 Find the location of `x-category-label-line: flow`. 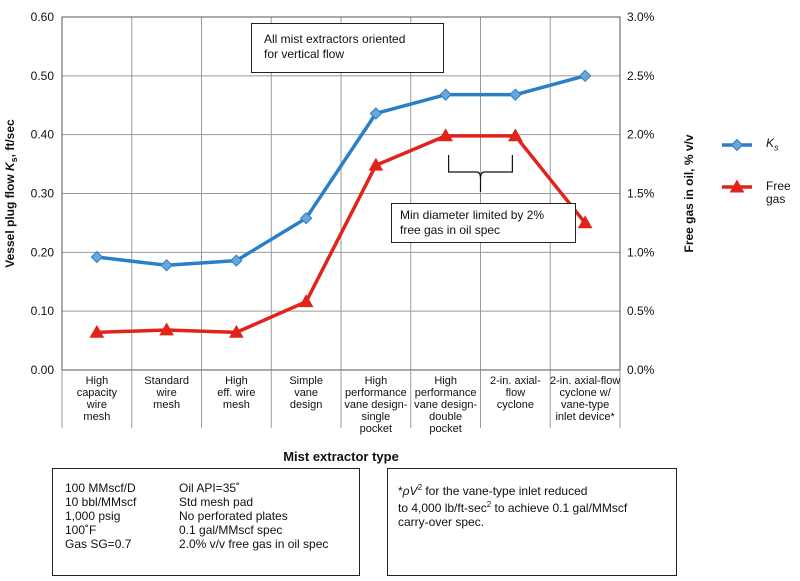

x-category-label-line: flow is located at coordinates (516, 393).